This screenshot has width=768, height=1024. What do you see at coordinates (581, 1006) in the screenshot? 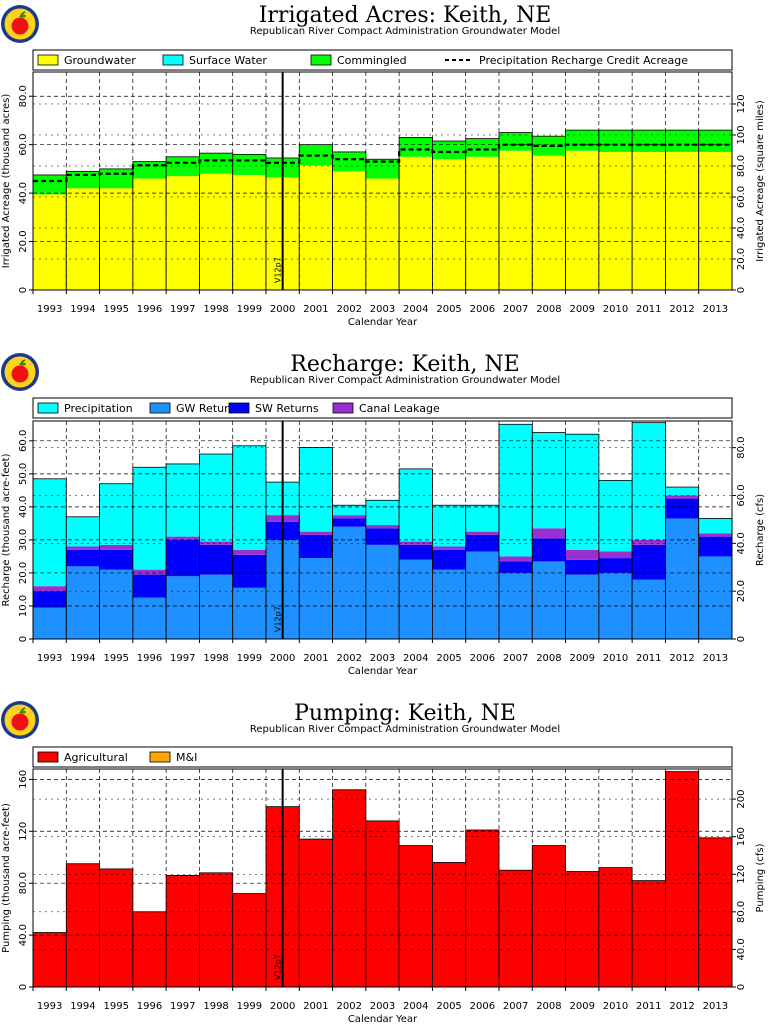
I see `x-tick-label: 2009` at bounding box center [581, 1006].